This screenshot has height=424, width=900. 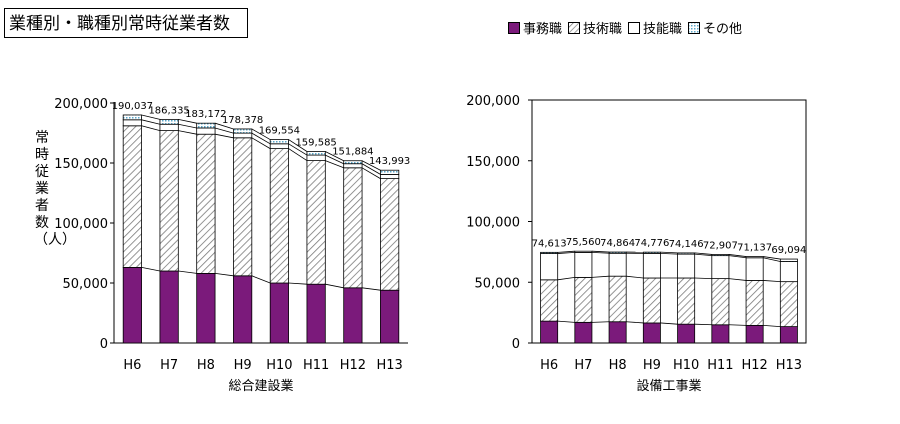 I want to click on legend-swatch-dots, so click(x=694, y=27).